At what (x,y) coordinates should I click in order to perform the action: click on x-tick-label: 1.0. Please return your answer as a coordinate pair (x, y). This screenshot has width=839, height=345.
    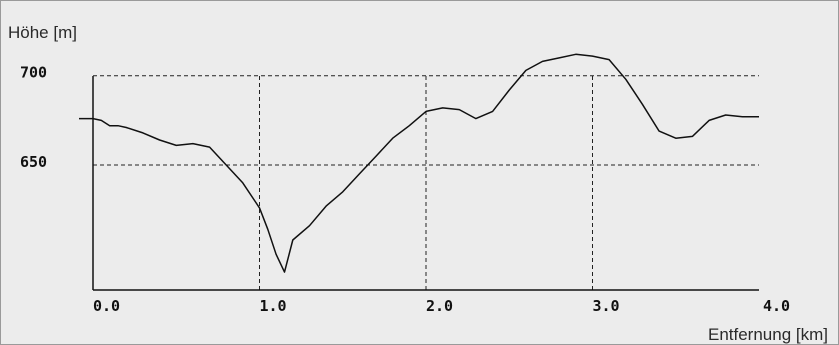
    Looking at the image, I should click on (273, 306).